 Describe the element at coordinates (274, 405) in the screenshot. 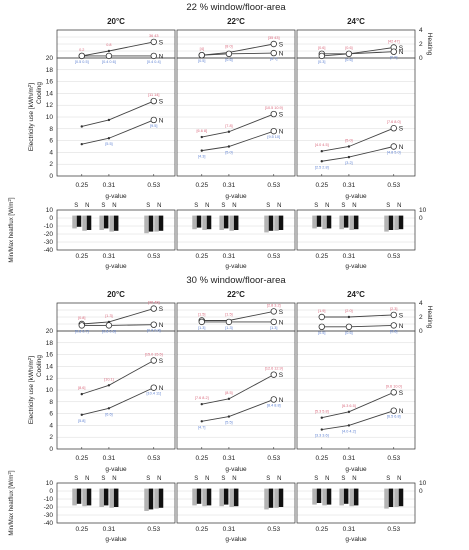

I see `value-label-cooling_N: [8.4 8.8]` at that location.